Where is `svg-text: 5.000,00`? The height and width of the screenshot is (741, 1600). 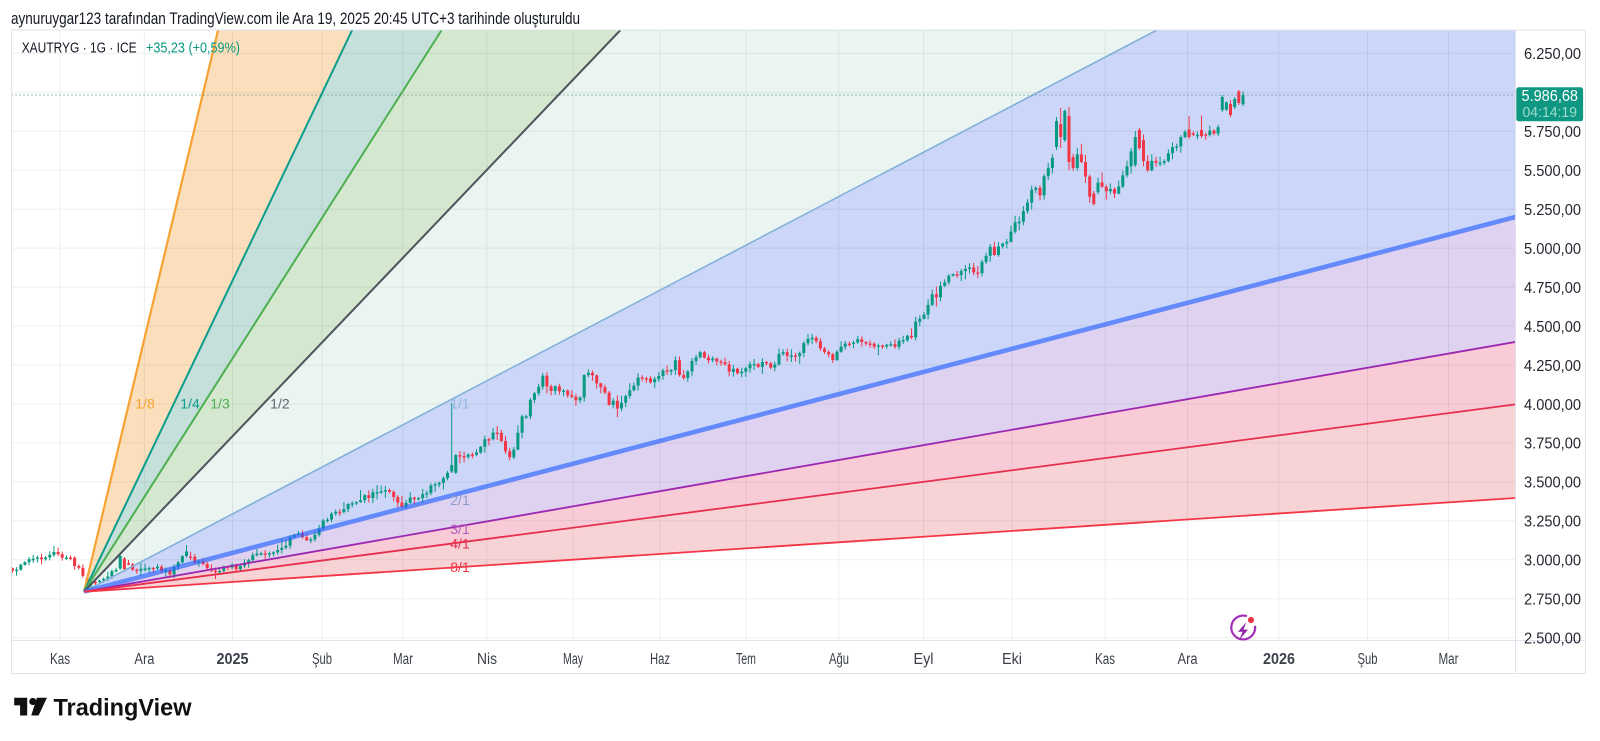 svg-text: 5.000,00 is located at coordinates (1552, 249).